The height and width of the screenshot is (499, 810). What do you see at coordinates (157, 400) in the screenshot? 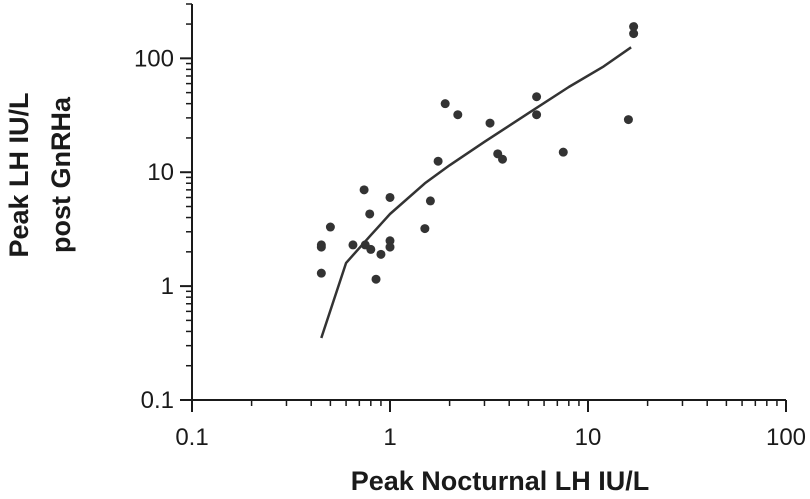
I see `y-tick-label: 0.1` at bounding box center [157, 400].